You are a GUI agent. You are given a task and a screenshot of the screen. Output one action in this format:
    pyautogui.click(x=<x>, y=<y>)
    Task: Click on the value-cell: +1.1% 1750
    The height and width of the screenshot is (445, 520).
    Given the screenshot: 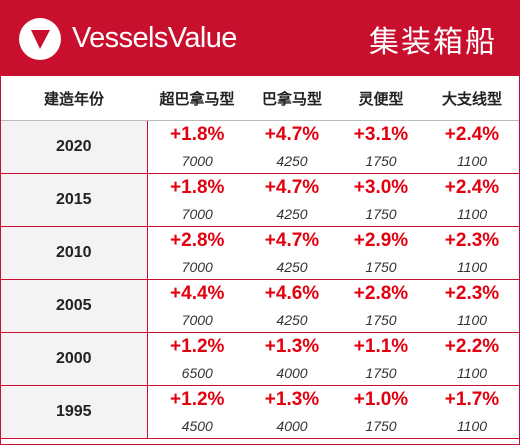 What is the action you would take?
    pyautogui.click(x=381, y=359)
    